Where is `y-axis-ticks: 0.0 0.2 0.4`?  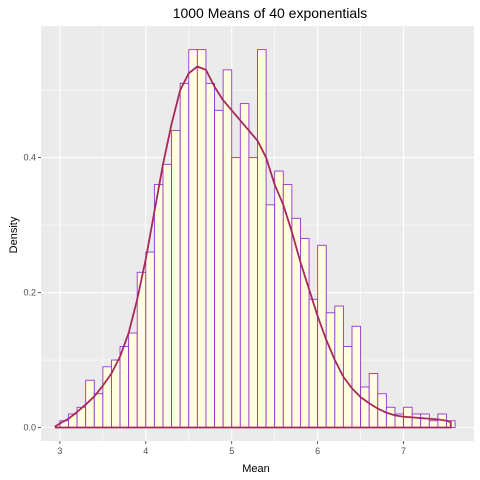
y-axis-ticks: 0.0 0.2 0.4 is located at coordinates (32, 293).